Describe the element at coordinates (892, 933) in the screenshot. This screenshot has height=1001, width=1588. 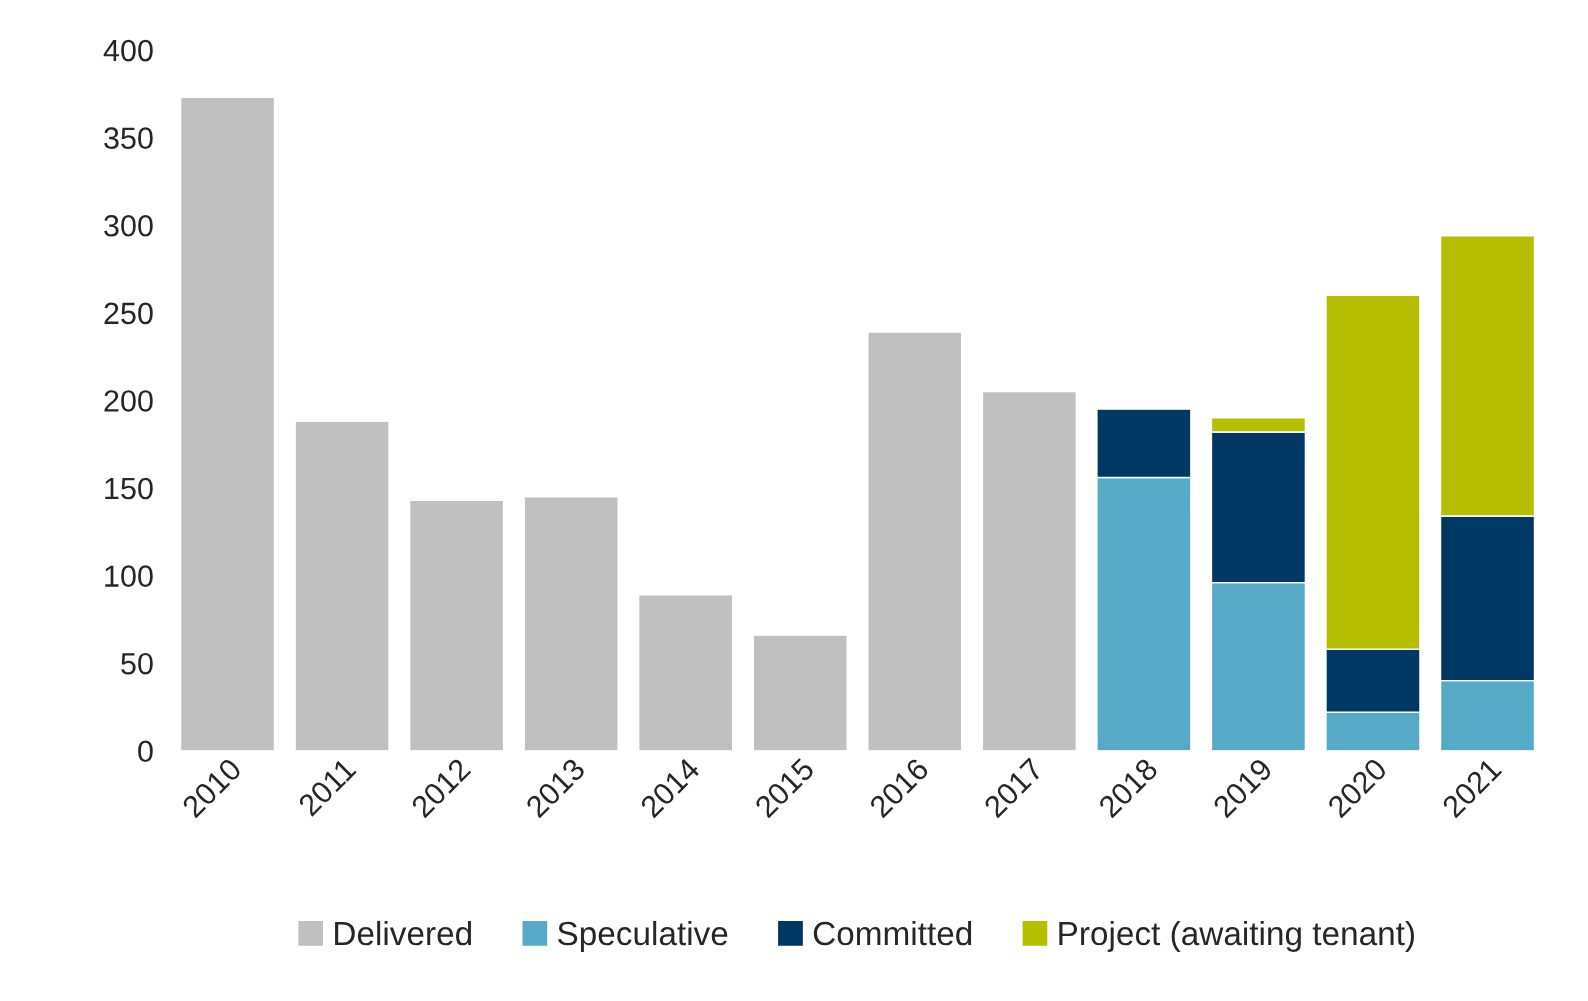
I see `legend-label: Committed` at that location.